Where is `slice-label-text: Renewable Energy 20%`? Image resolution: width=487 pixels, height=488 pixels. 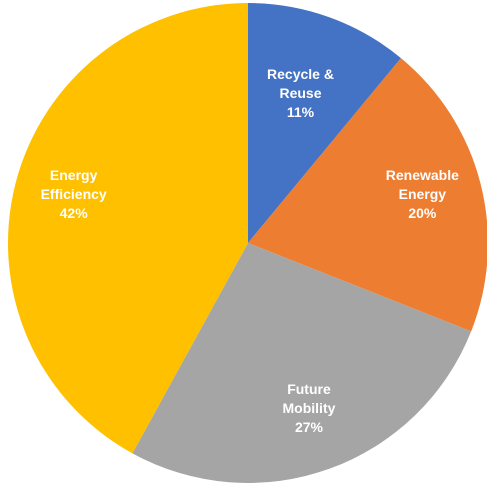
slice-label-text: Renewable Energy 20% is located at coordinates (422, 194).